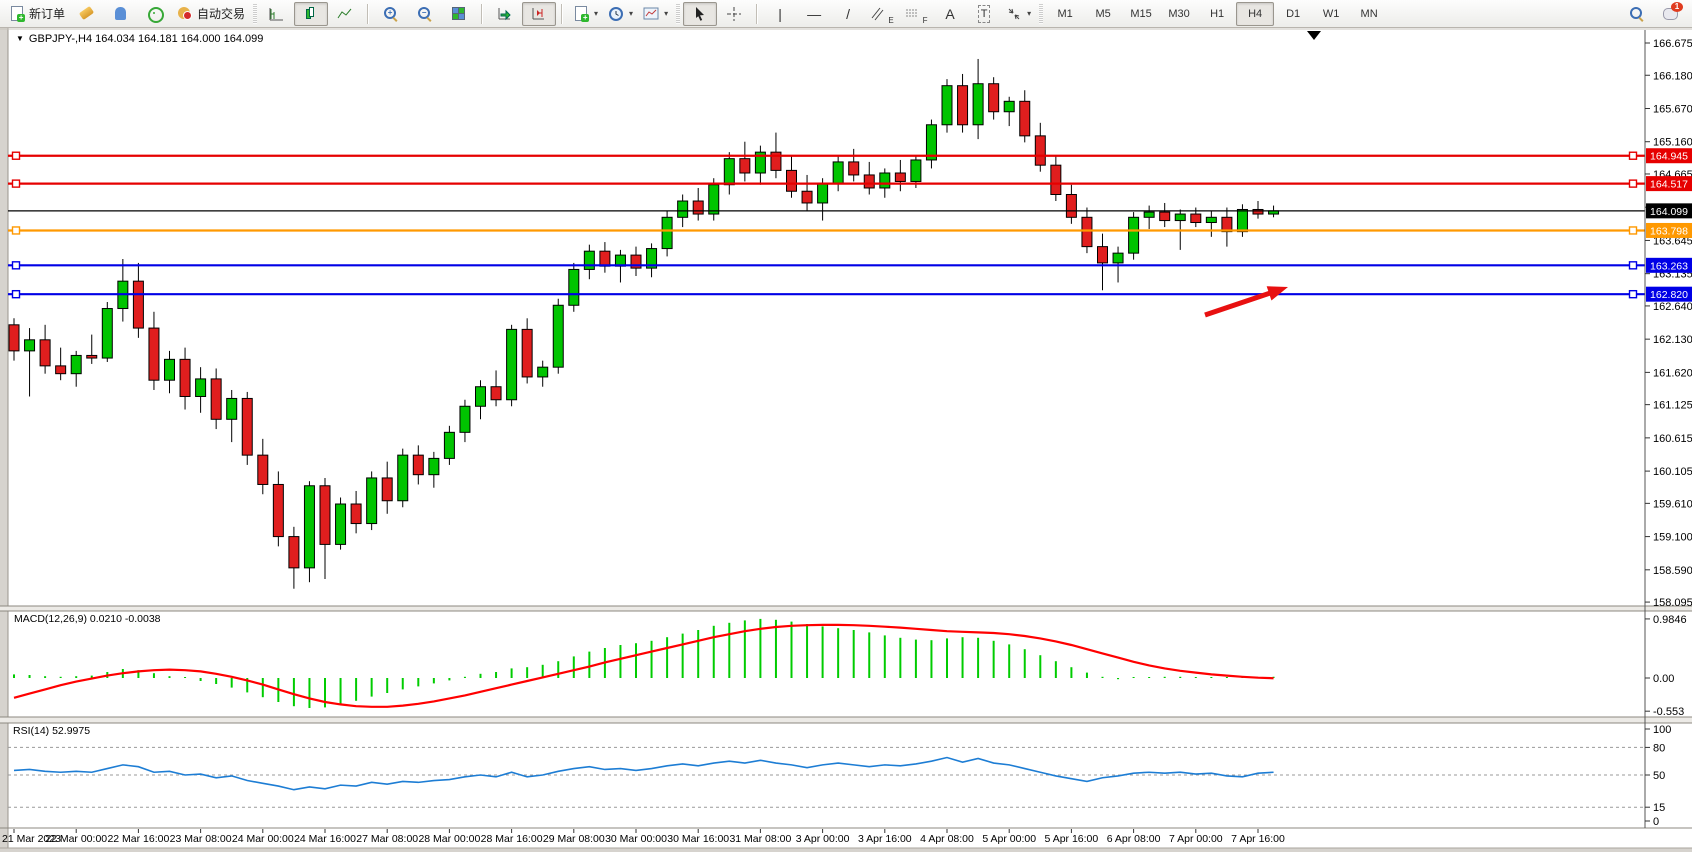  Describe the element at coordinates (1141, 13) in the screenshot. I see `timeframe-m15-button: M15` at that location.